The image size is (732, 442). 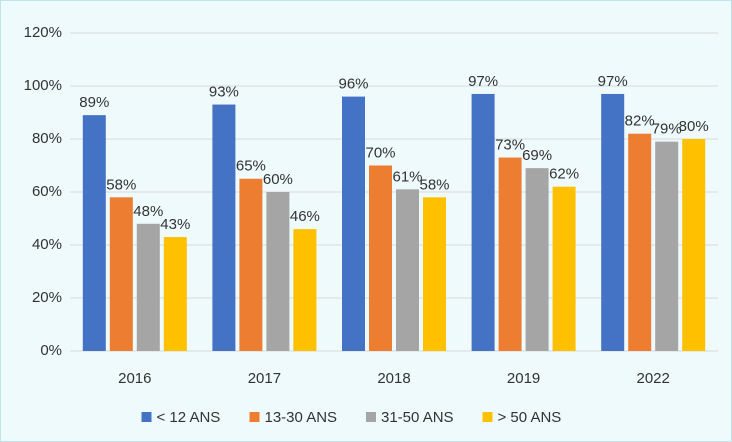 I want to click on data-label: 82%, so click(x=640, y=121).